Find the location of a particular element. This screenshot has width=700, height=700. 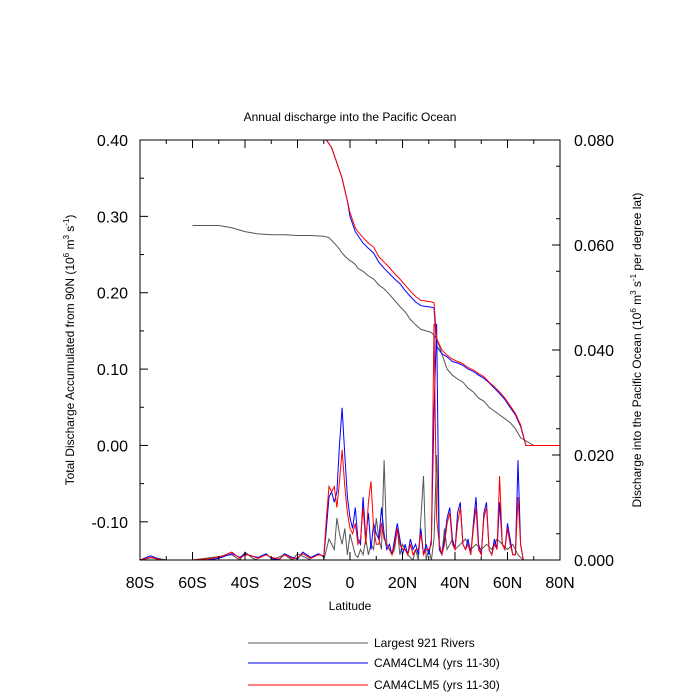

y-right-label-exp3: -1 is located at coordinates (633, 277).